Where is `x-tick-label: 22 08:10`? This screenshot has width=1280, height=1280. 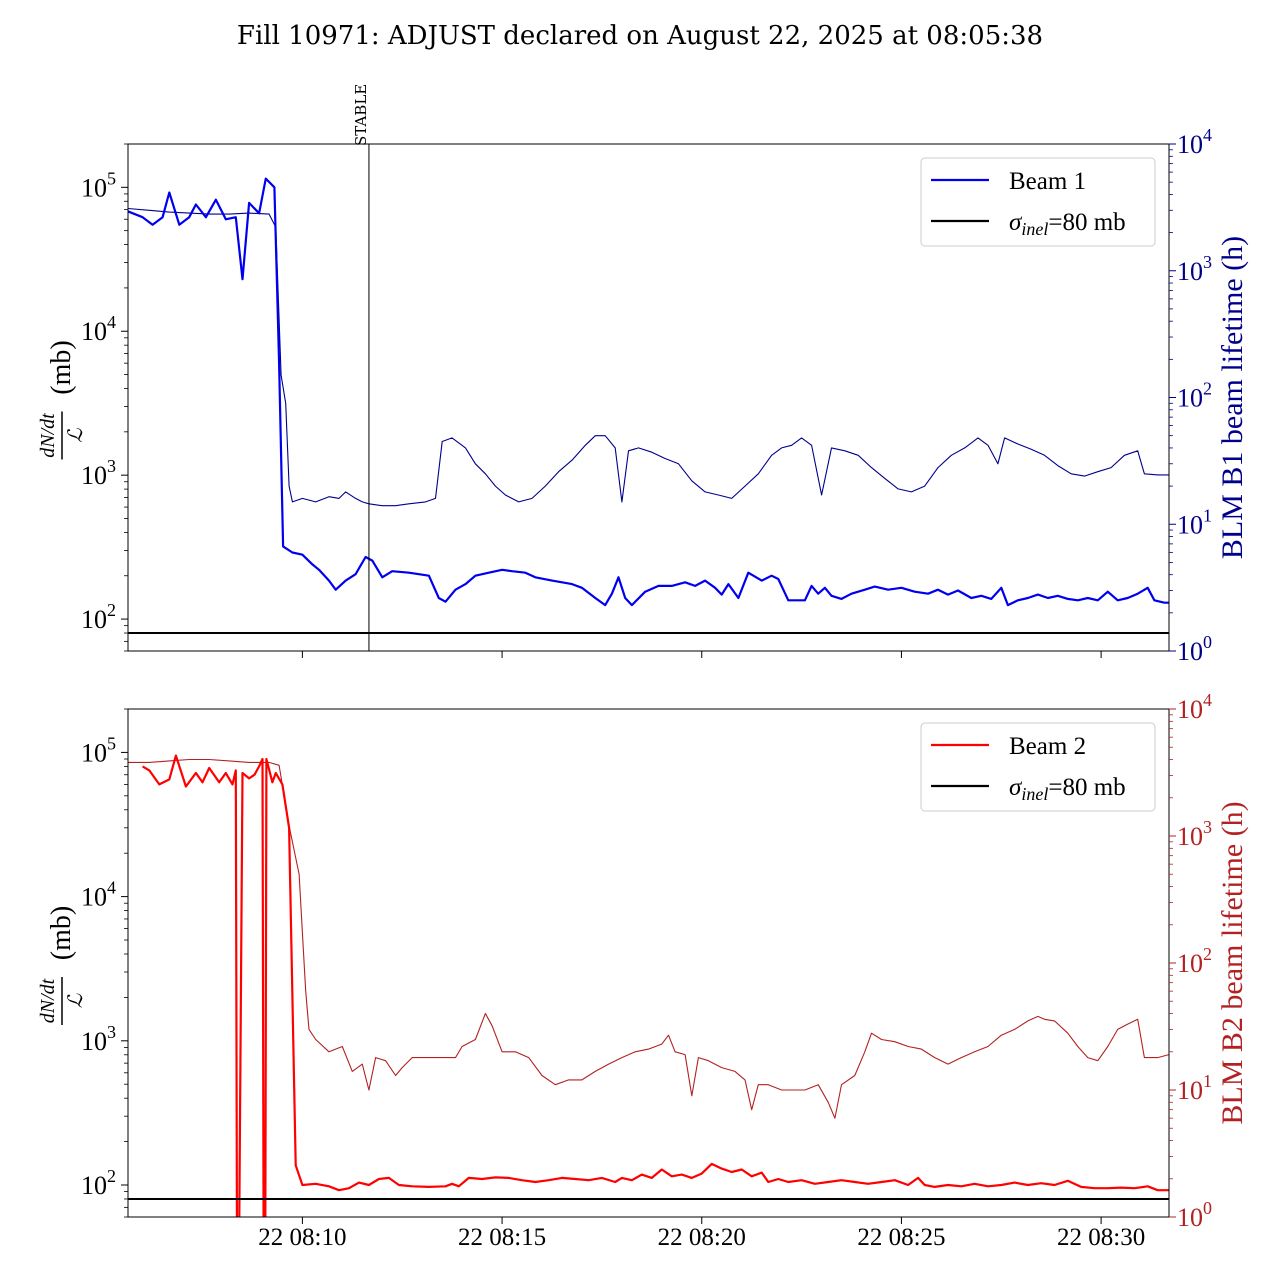
x-tick-label: 22 08:10 is located at coordinates (302, 1237).